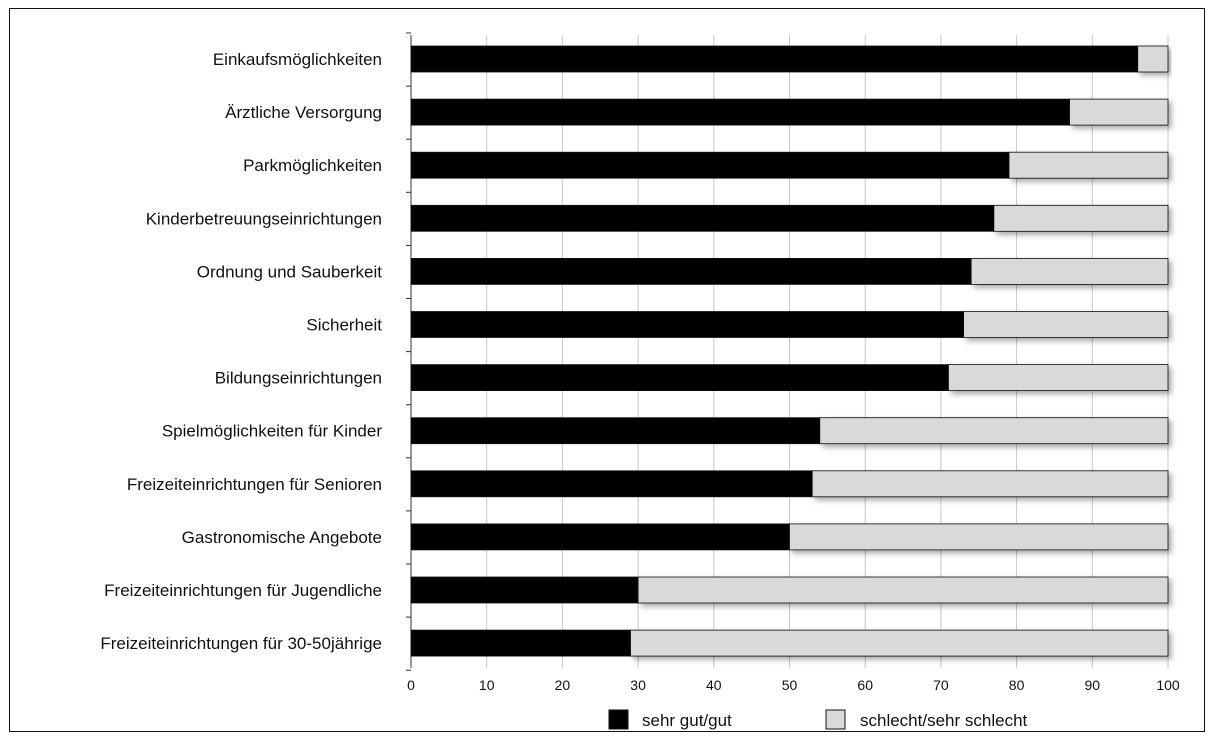 Image resolution: width=1215 pixels, height=740 pixels. I want to click on x-tick-label: 50, so click(790, 685).